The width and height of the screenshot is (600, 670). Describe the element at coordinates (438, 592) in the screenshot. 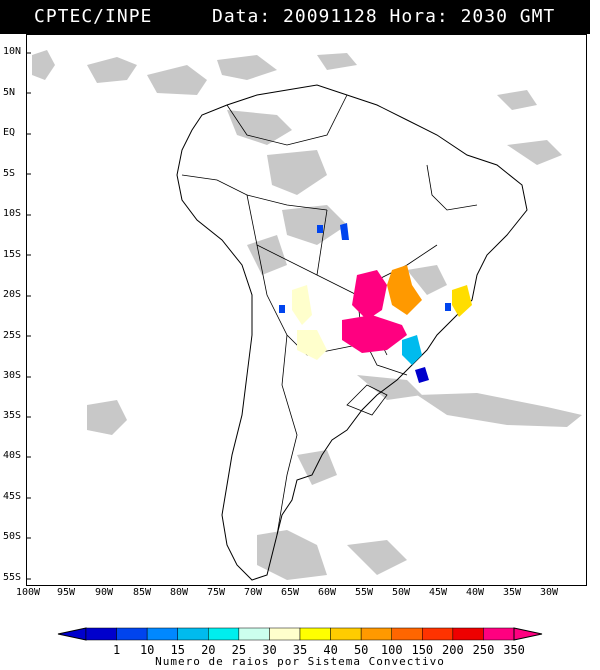

I see `lon-label-45w: 45W` at that location.